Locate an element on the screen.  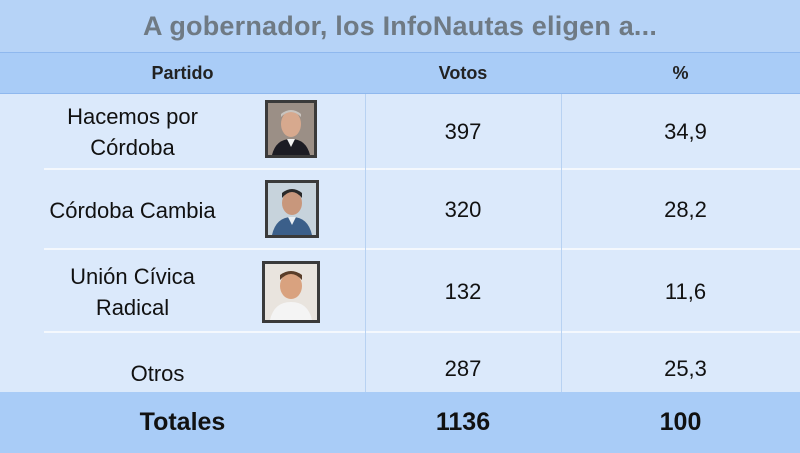
percent-value: 28,2 is located at coordinates (685, 209).